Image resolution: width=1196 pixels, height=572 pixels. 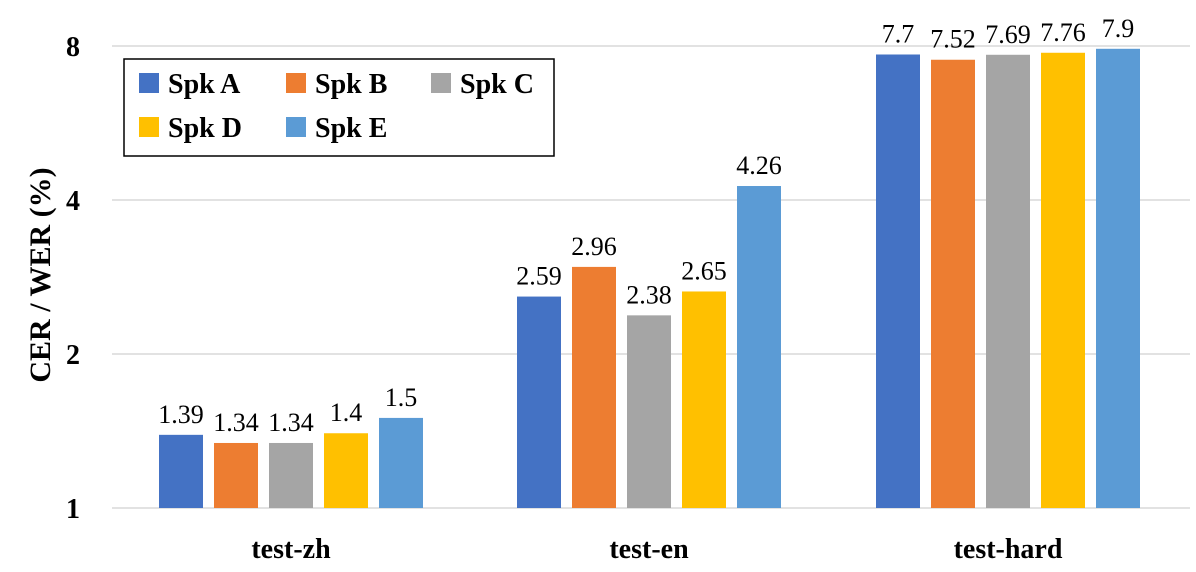 What do you see at coordinates (351, 84) in the screenshot?
I see `legend-label: Spk B` at bounding box center [351, 84].